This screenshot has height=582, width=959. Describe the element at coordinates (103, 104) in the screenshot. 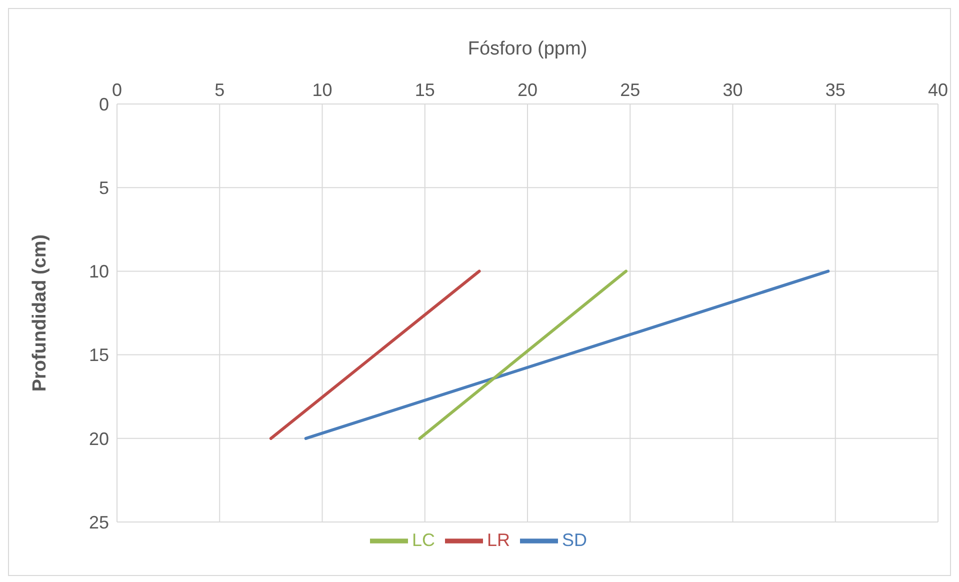

I see `y-tick-label: 0` at that location.